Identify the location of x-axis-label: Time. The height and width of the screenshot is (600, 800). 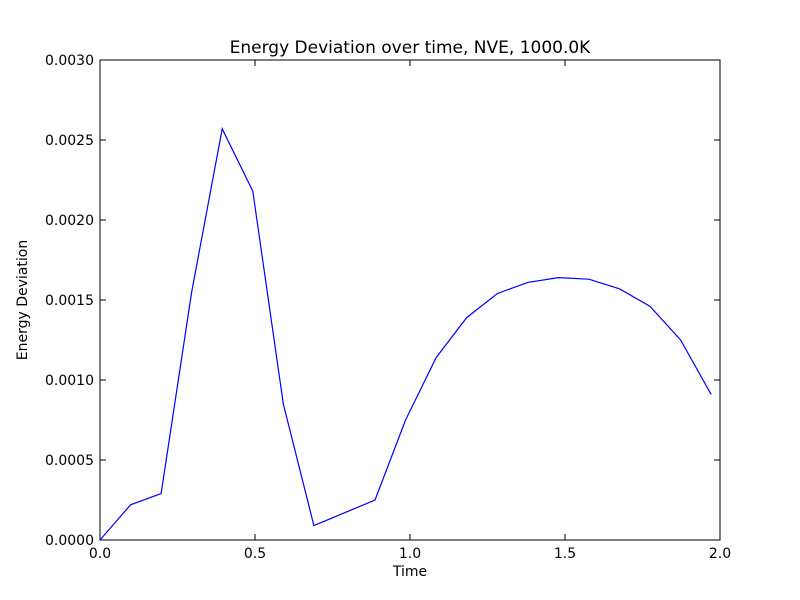
(409, 572).